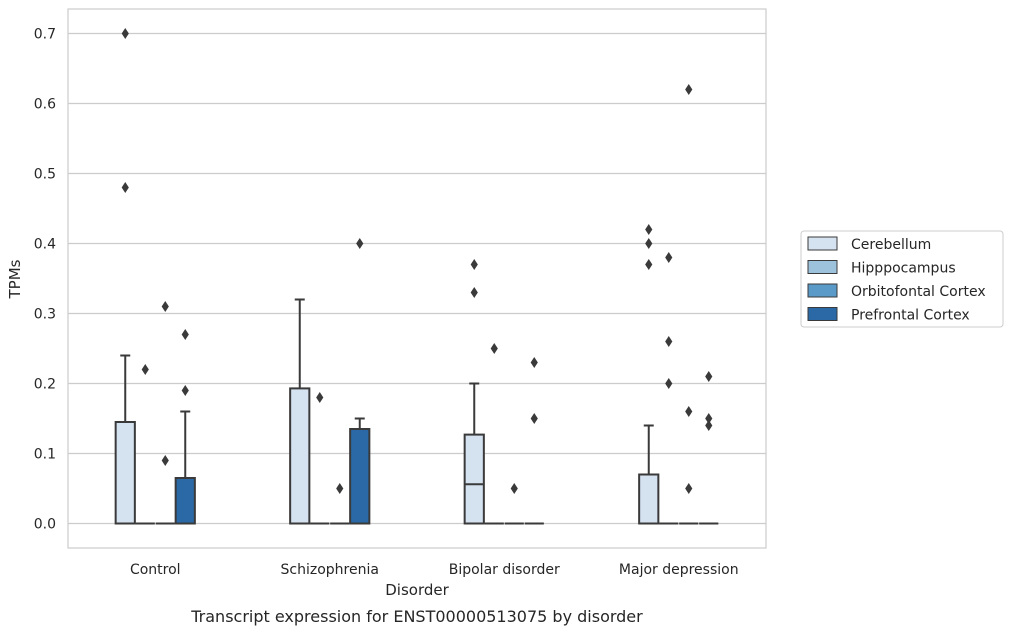  I want to click on legend-label: Prefrontal Cortex, so click(910, 316).